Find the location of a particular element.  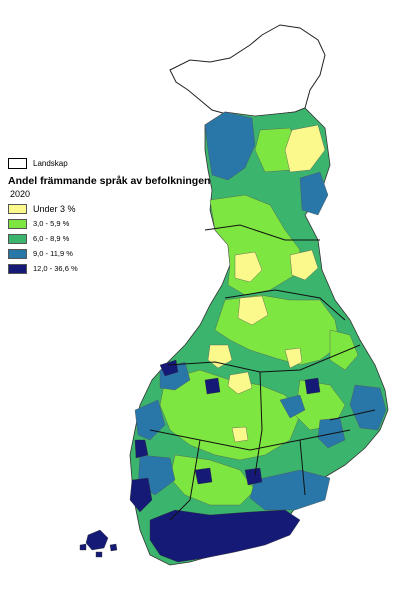

class-label: 12,0 - 36,6 % is located at coordinates (55, 268).